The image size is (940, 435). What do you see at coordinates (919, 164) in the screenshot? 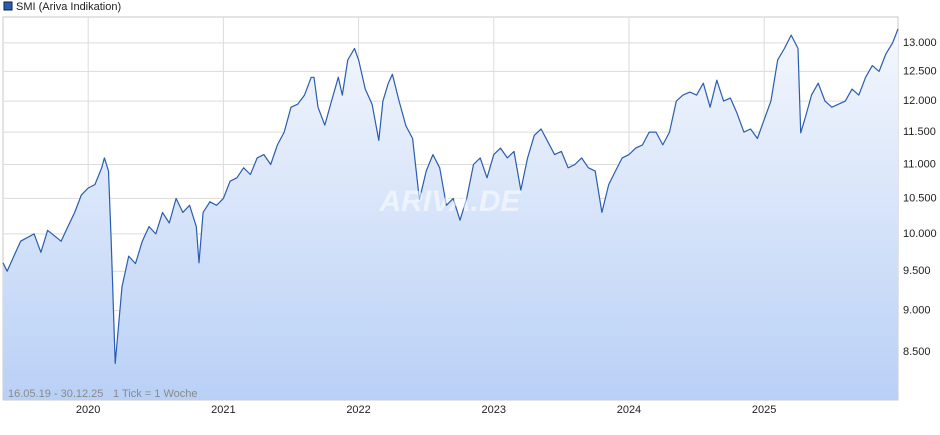
I see `y-tick-label: 11.000` at bounding box center [919, 164].